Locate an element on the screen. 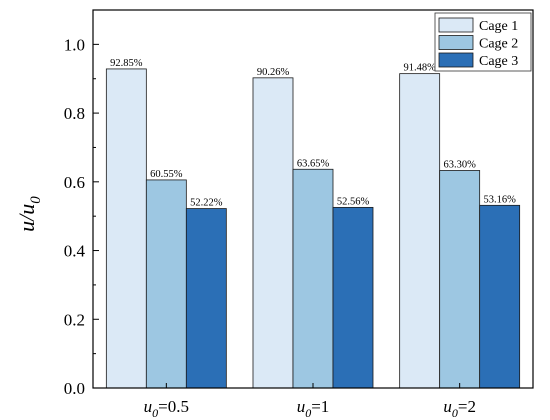 Image resolution: width=550 pixels, height=420 pixels. data-label: 60.55% is located at coordinates (166, 174).